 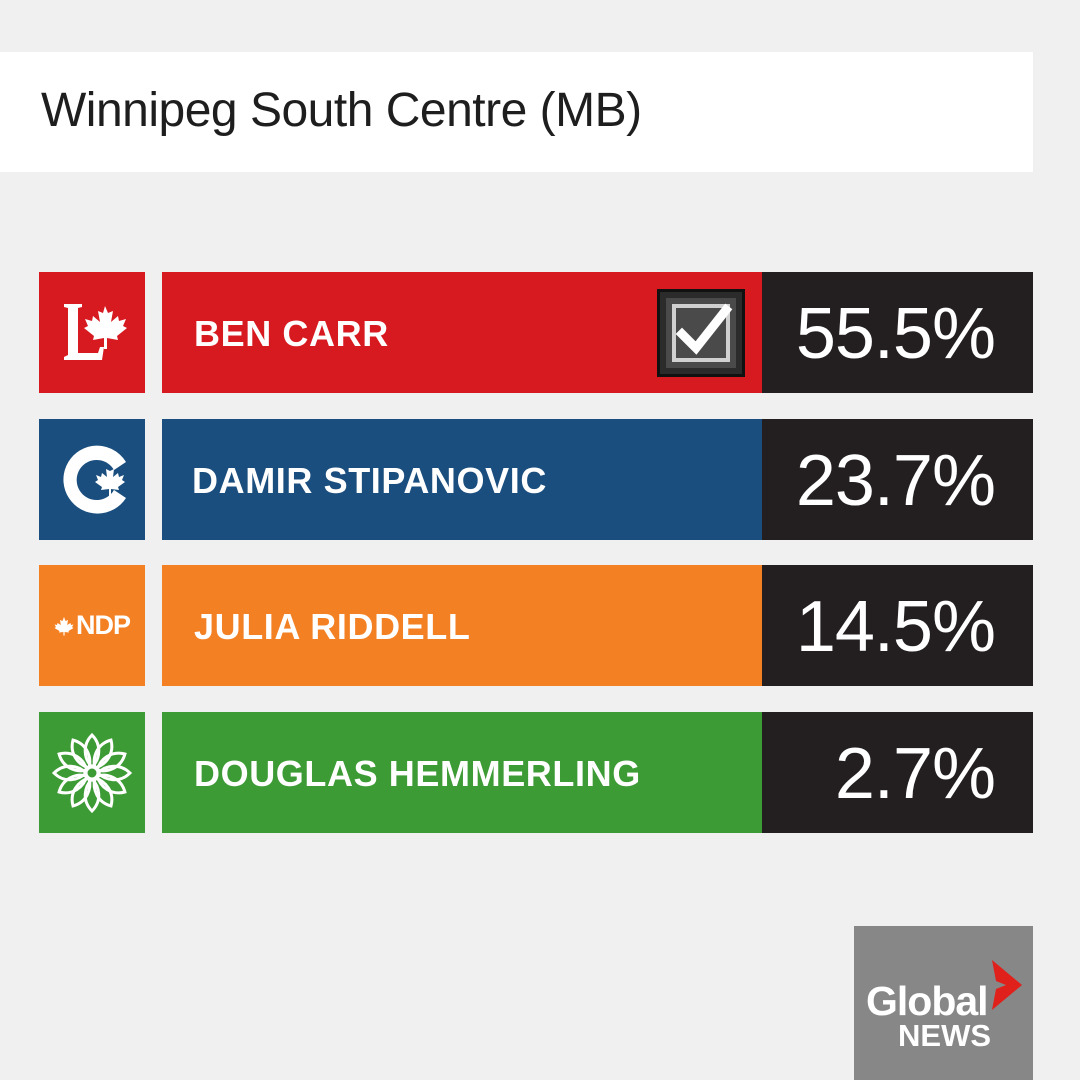 I want to click on candidate-name: DOUGLAS HEMMERLING, so click(x=417, y=773).